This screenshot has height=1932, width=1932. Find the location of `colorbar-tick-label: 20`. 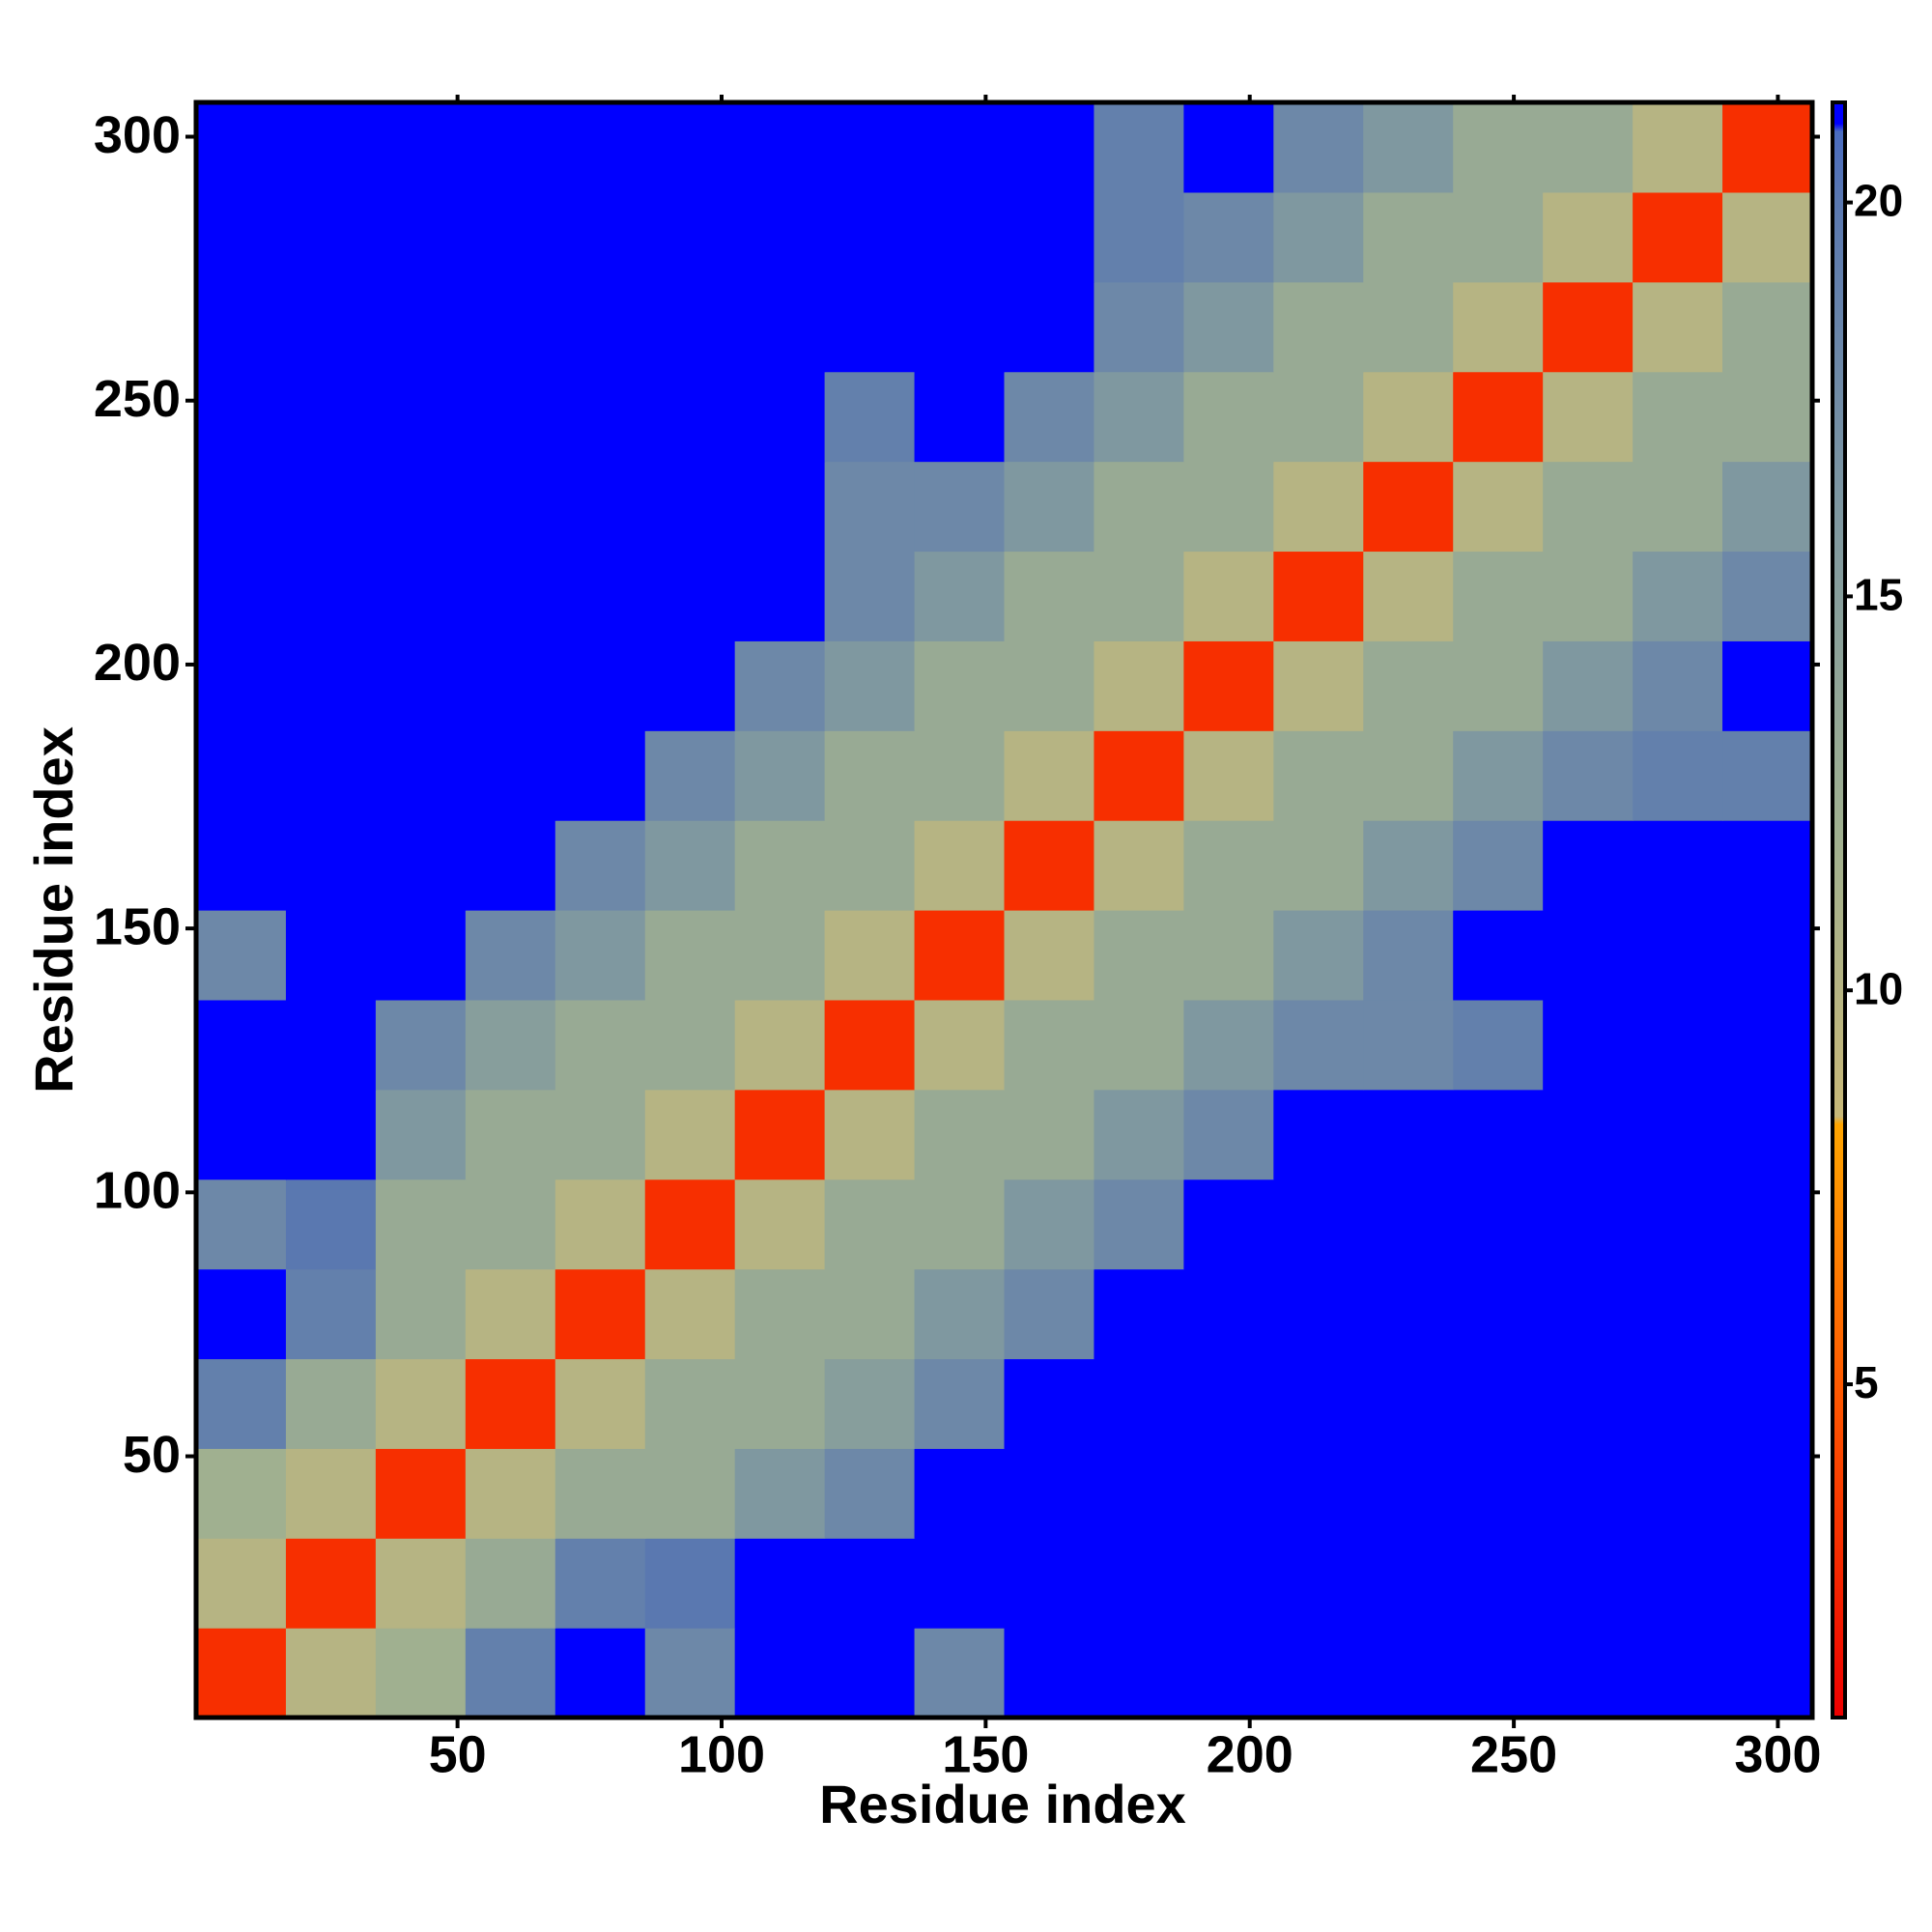

colorbar-tick-label: 20 is located at coordinates (1878, 201).